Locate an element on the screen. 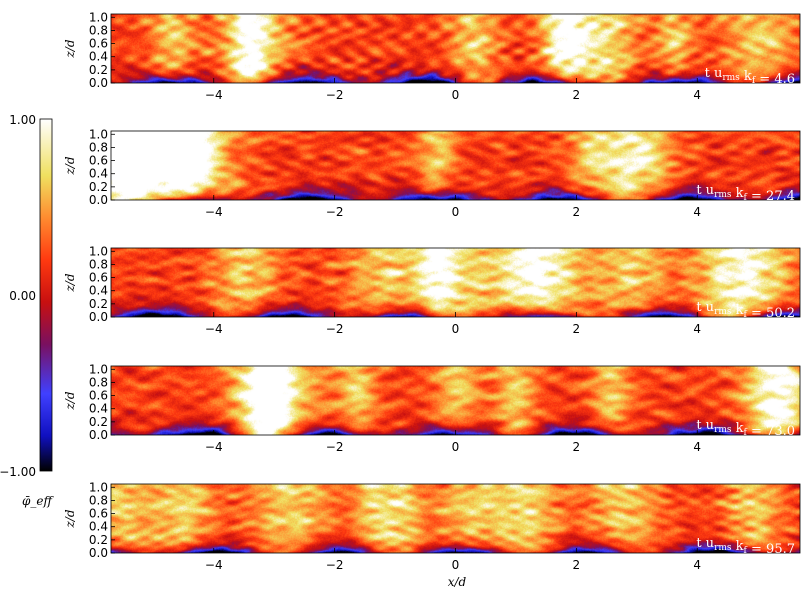 Image resolution: width=806 pixels, height=591 pixels. panel-time-label: t urms kf = 4.6 is located at coordinates (750, 76).